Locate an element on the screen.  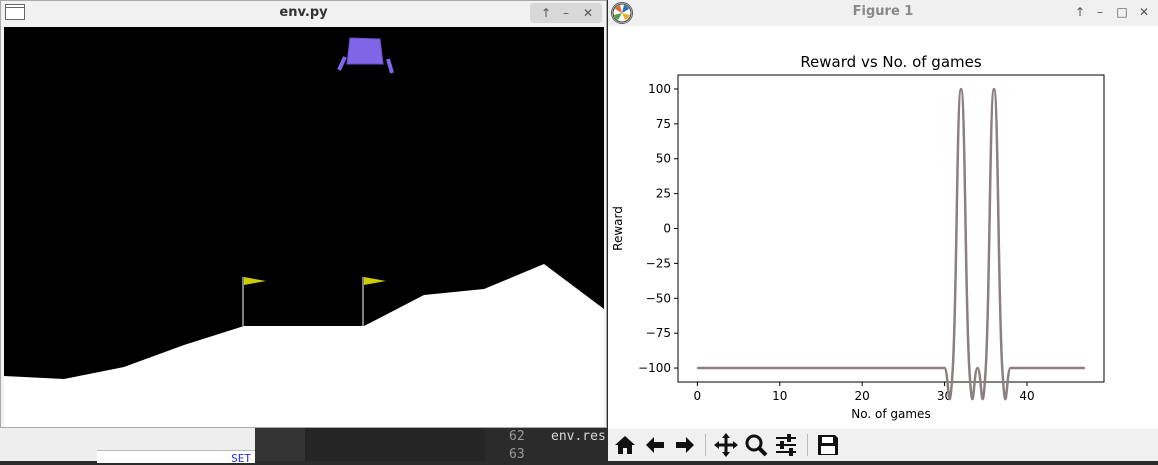
line-number: 63 is located at coordinates (517, 454).